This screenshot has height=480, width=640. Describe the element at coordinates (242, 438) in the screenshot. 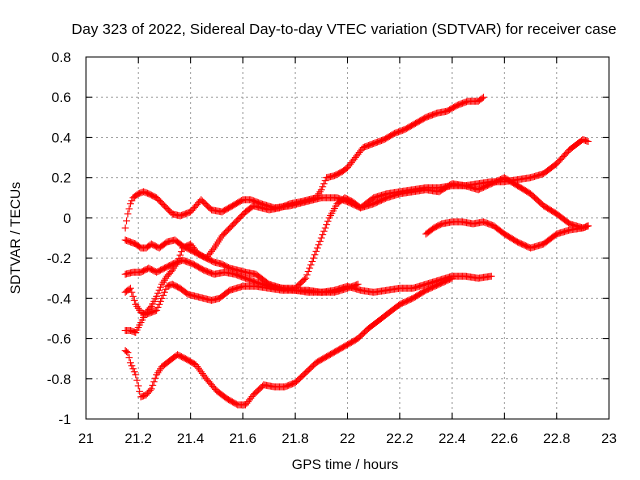

I see `x-tick-label: 21.6` at that location.